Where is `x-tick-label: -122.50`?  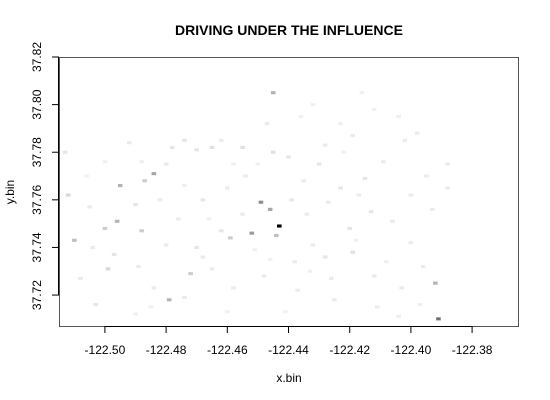 x-tick-label: -122.50 is located at coordinates (105, 350).